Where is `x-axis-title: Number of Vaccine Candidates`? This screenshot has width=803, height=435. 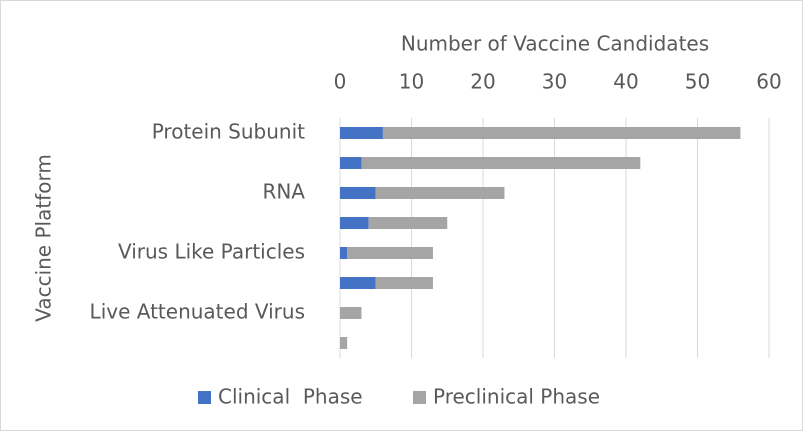
x-axis-title: Number of Vaccine Candidates is located at coordinates (555, 44).